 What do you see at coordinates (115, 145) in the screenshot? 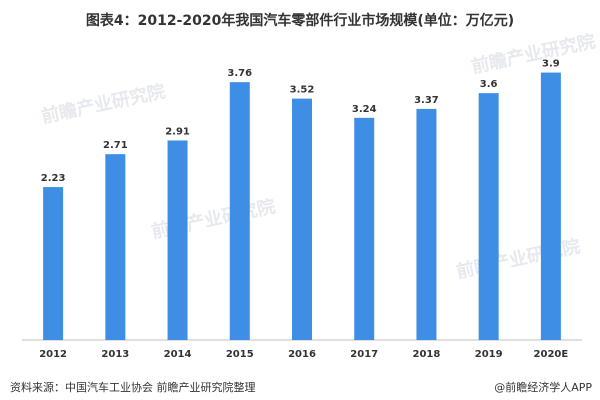
I see `data-label-2013: 2.71` at bounding box center [115, 145].